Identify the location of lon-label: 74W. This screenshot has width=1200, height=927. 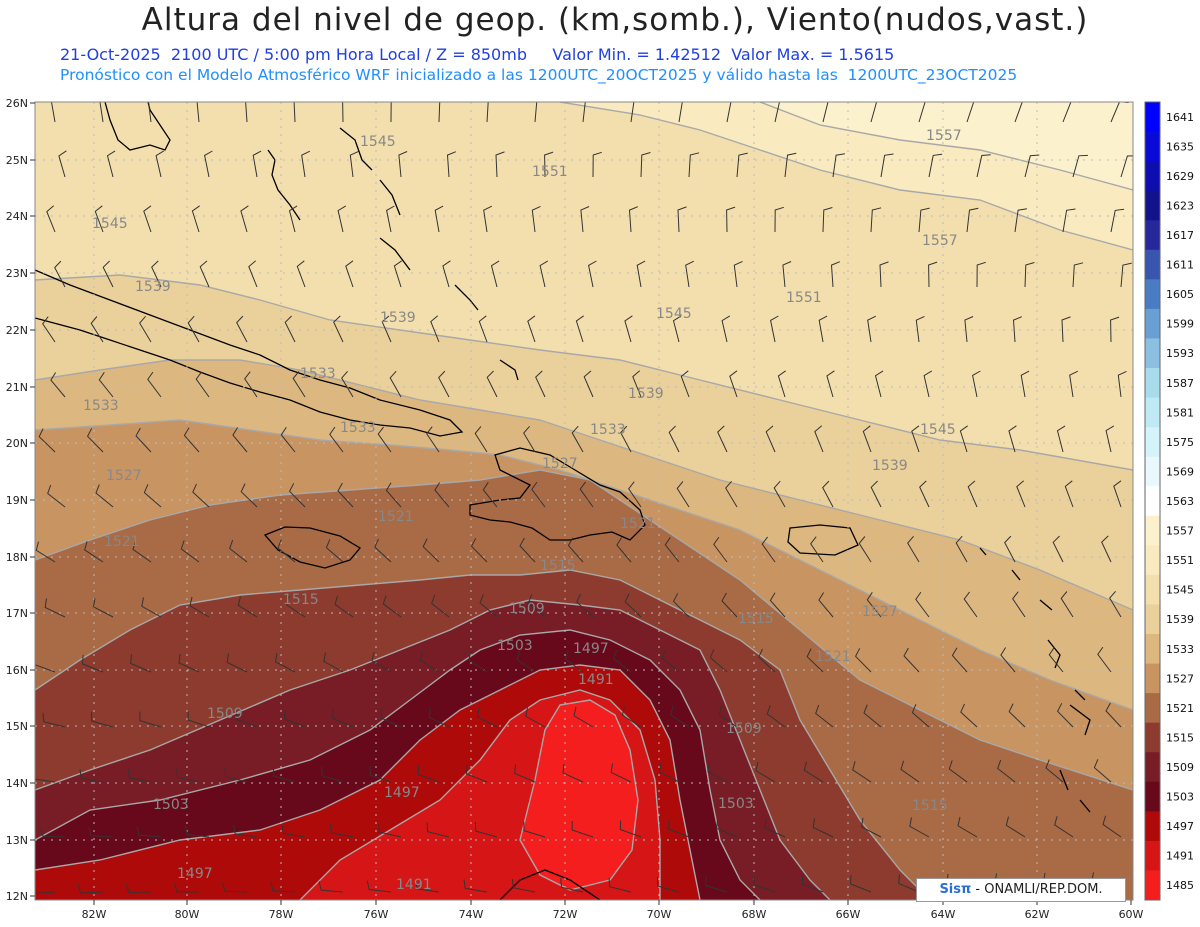
(471, 914).